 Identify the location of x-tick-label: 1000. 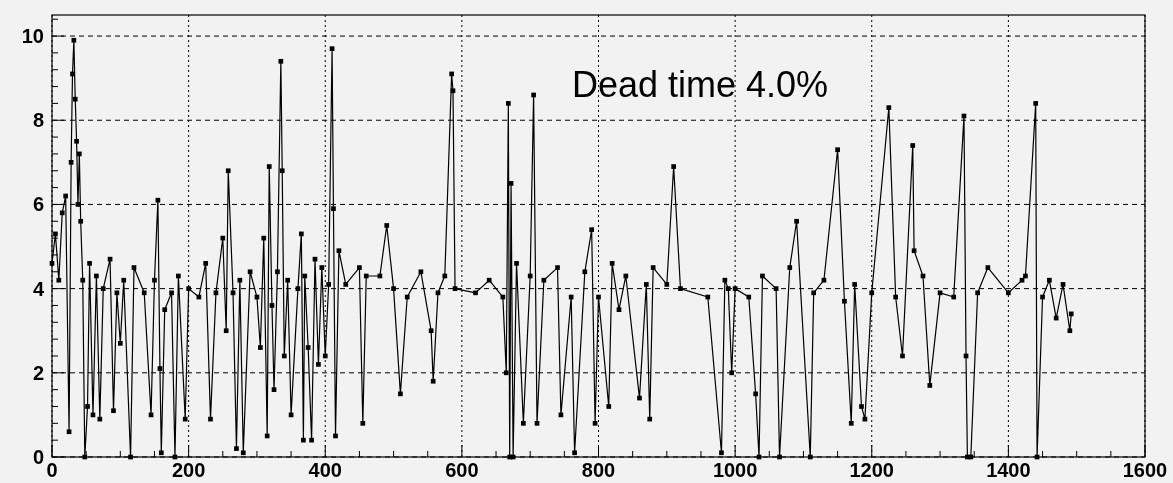
(735, 470).